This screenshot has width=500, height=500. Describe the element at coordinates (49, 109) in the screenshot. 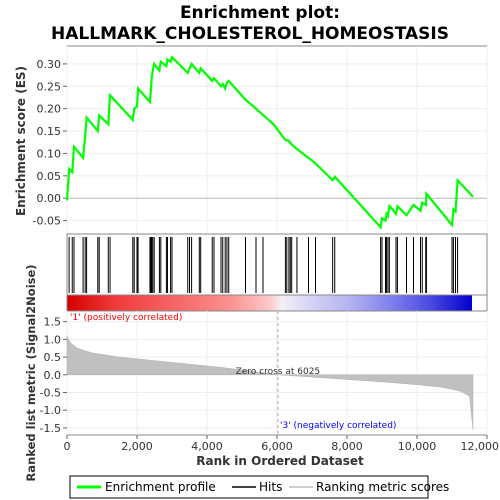

I see `es-y-tick-label: 0.20` at that location.